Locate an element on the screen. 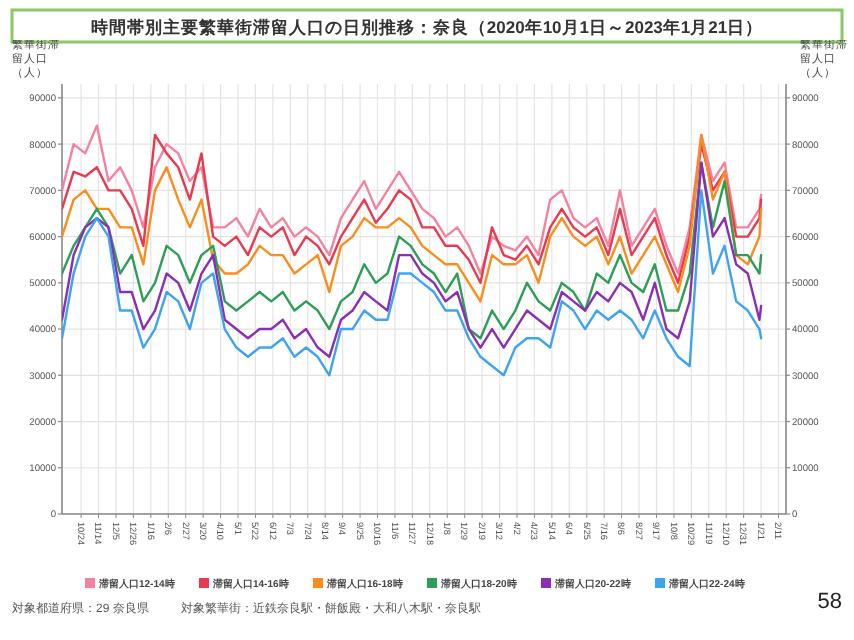 This screenshot has width=854, height=640. chart-title: 時間帯別主要繁華街滞留人口の日別推移：奈良（2020年10月1日～2023年1月21日） is located at coordinates (427, 27).